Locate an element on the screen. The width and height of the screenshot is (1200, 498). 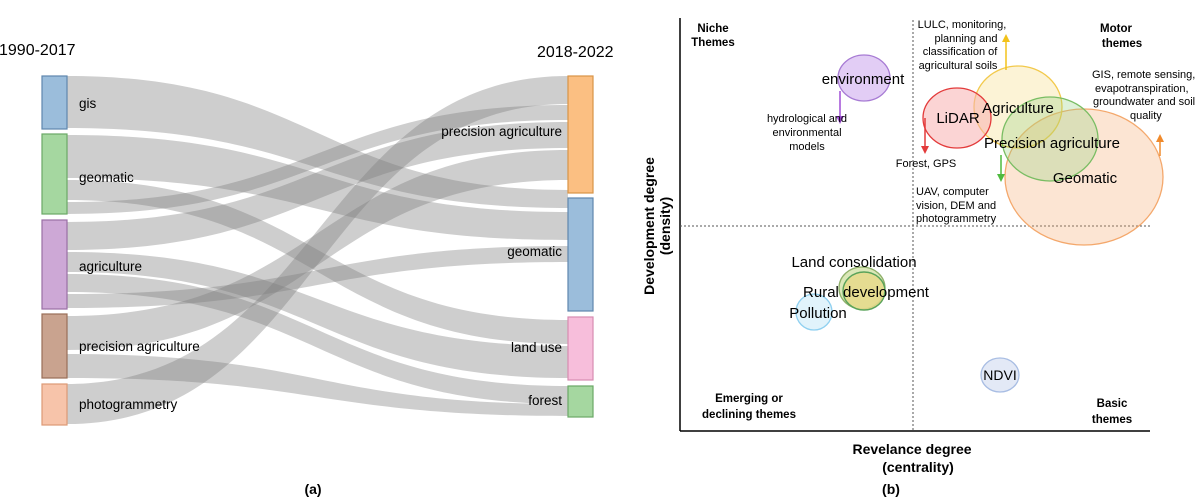
y-axis-label-2: (density) is located at coordinates (665, 226).